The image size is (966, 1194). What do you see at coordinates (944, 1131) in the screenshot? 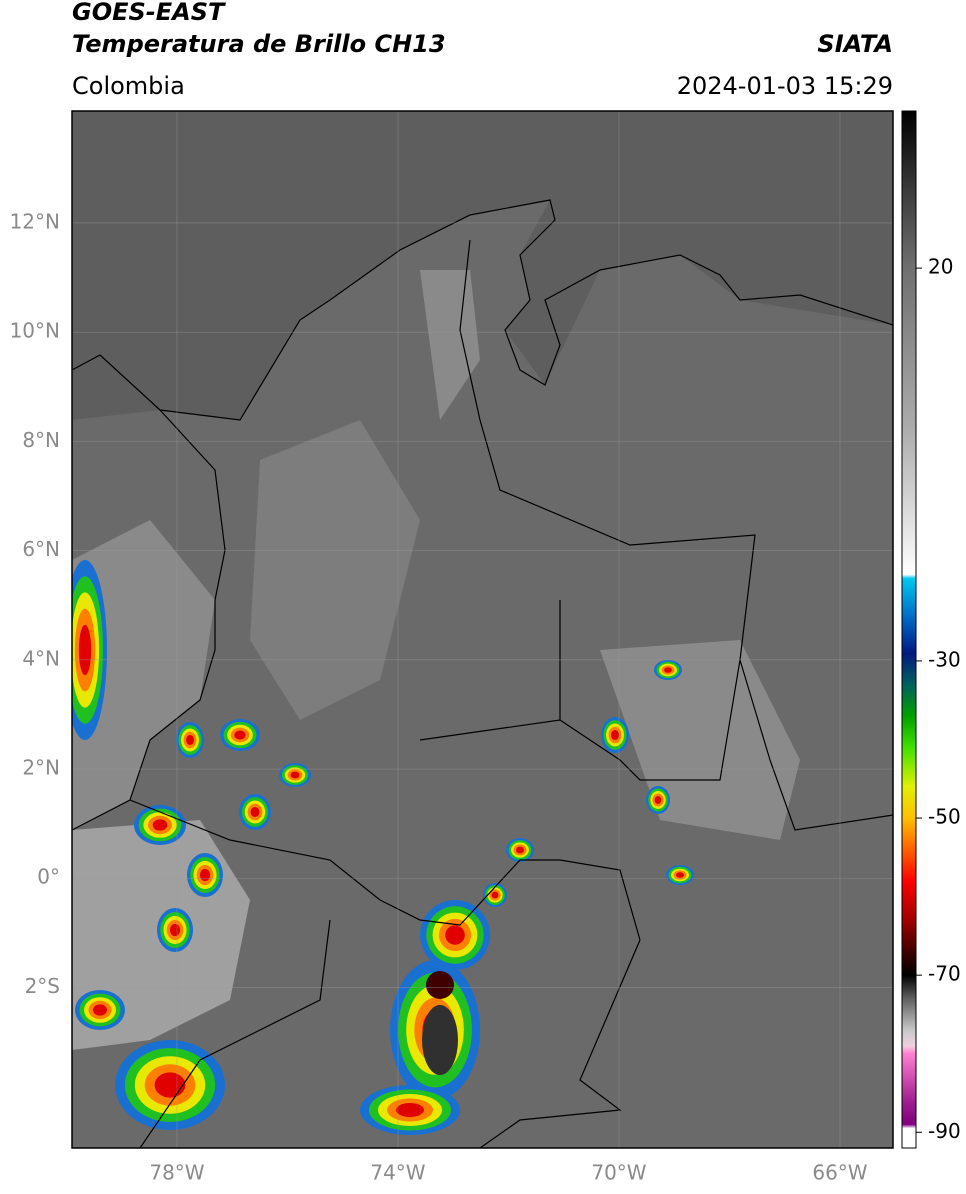
I see `colorbar-label: -90` at bounding box center [944, 1131].